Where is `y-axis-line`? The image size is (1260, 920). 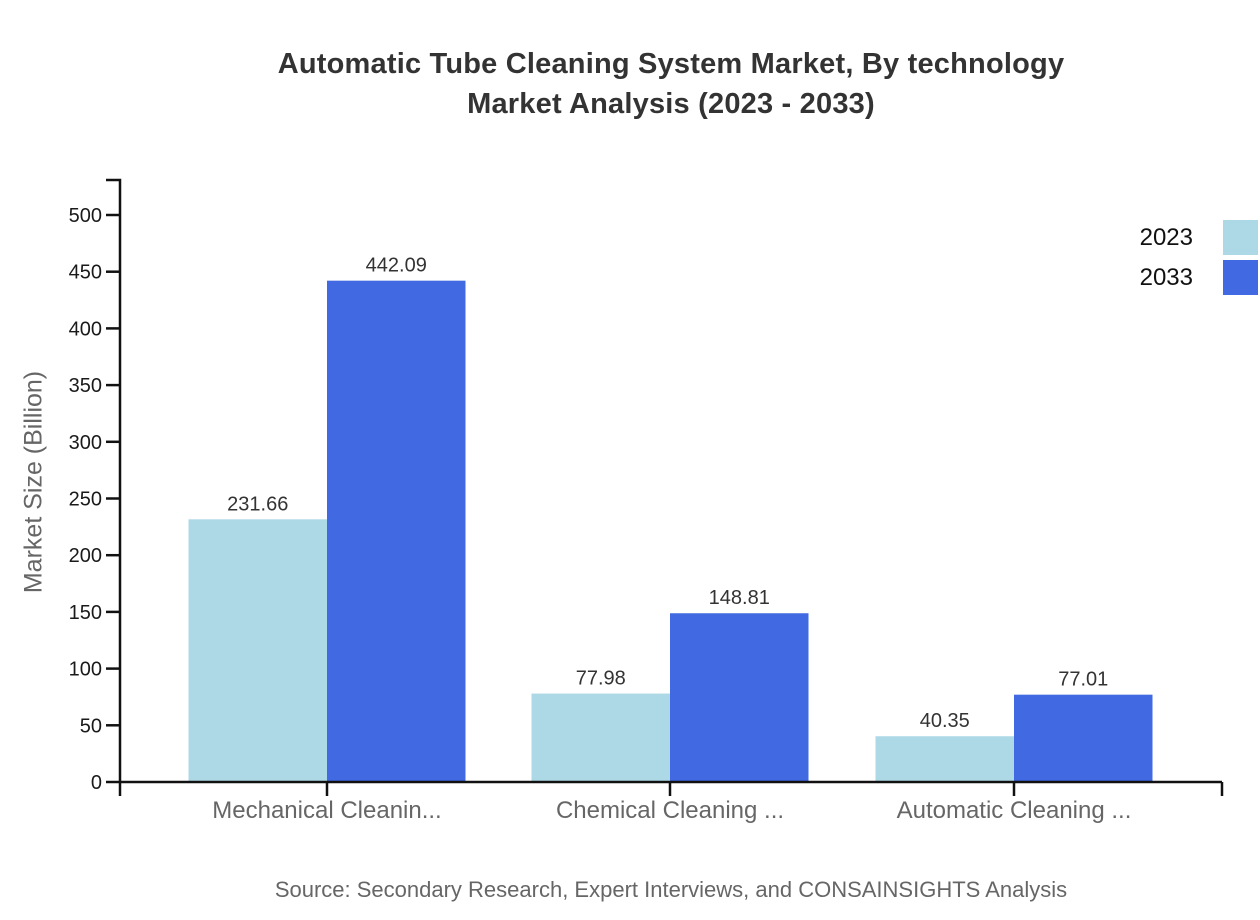 y-axis-line is located at coordinates (114, 480).